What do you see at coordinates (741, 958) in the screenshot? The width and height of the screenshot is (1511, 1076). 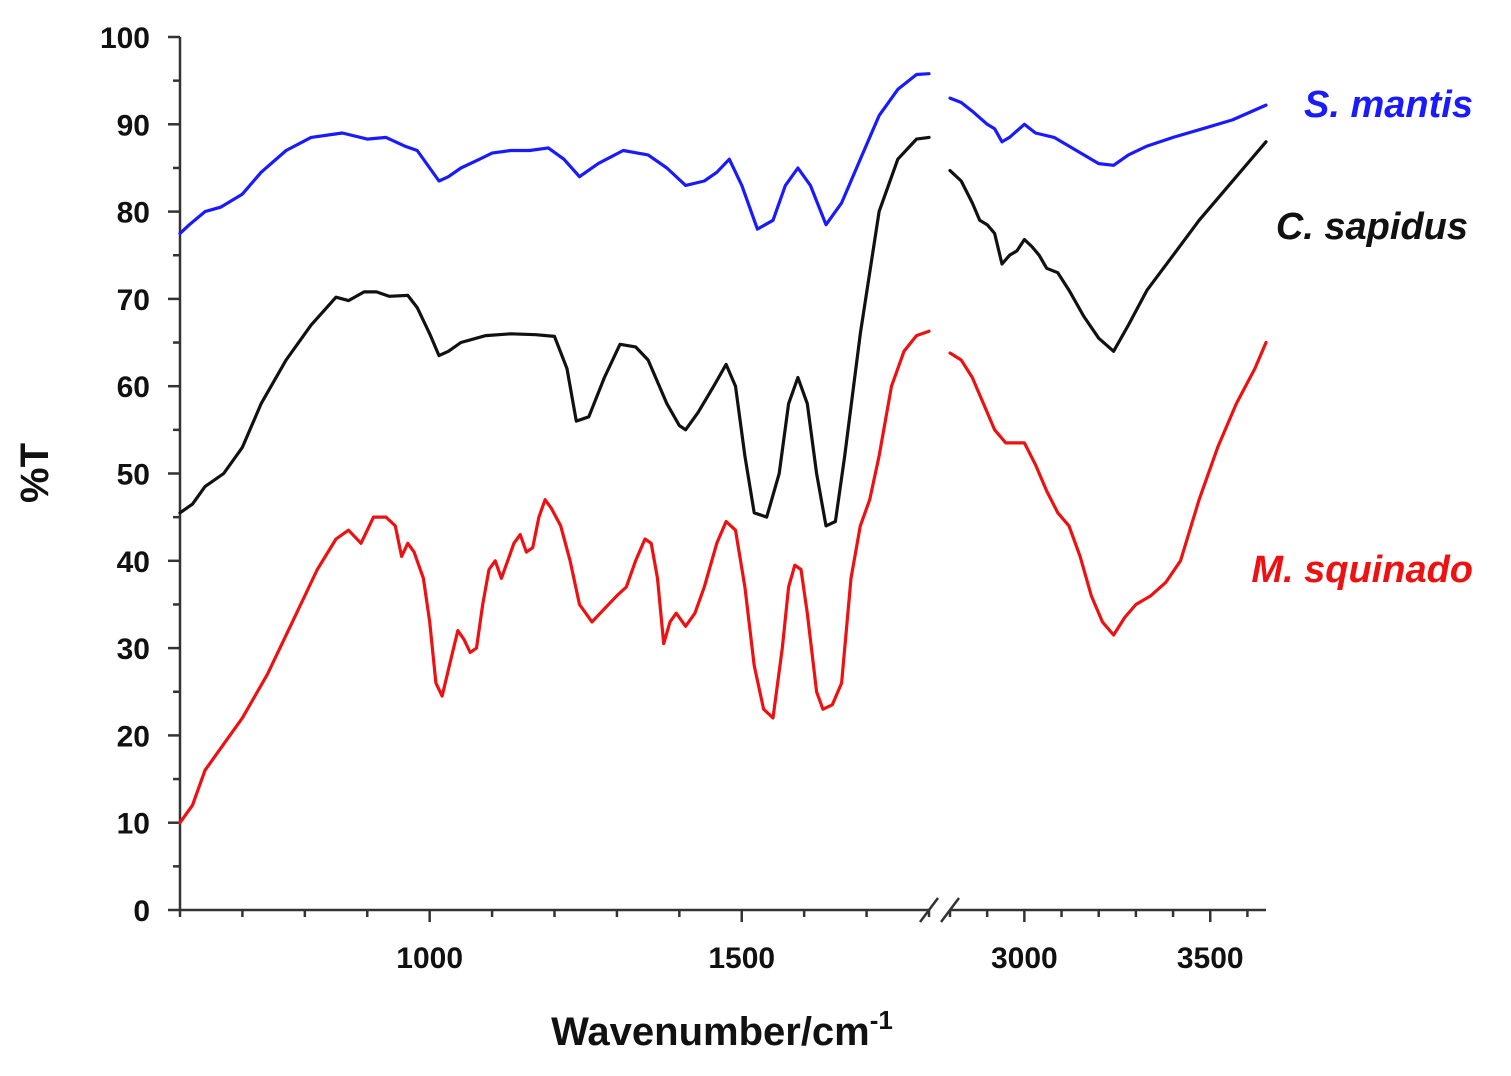 I see `x-tick-label: 1500` at bounding box center [741, 958].